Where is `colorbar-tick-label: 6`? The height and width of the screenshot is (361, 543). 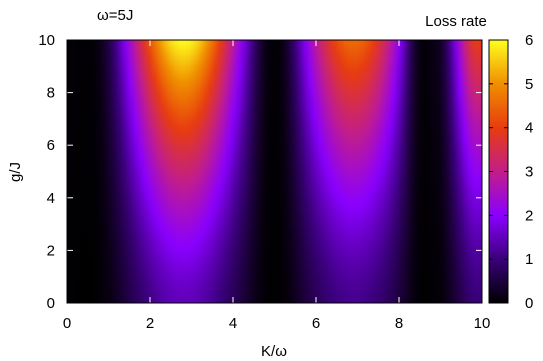
colorbar-tick-label: 6 is located at coordinates (529, 40).